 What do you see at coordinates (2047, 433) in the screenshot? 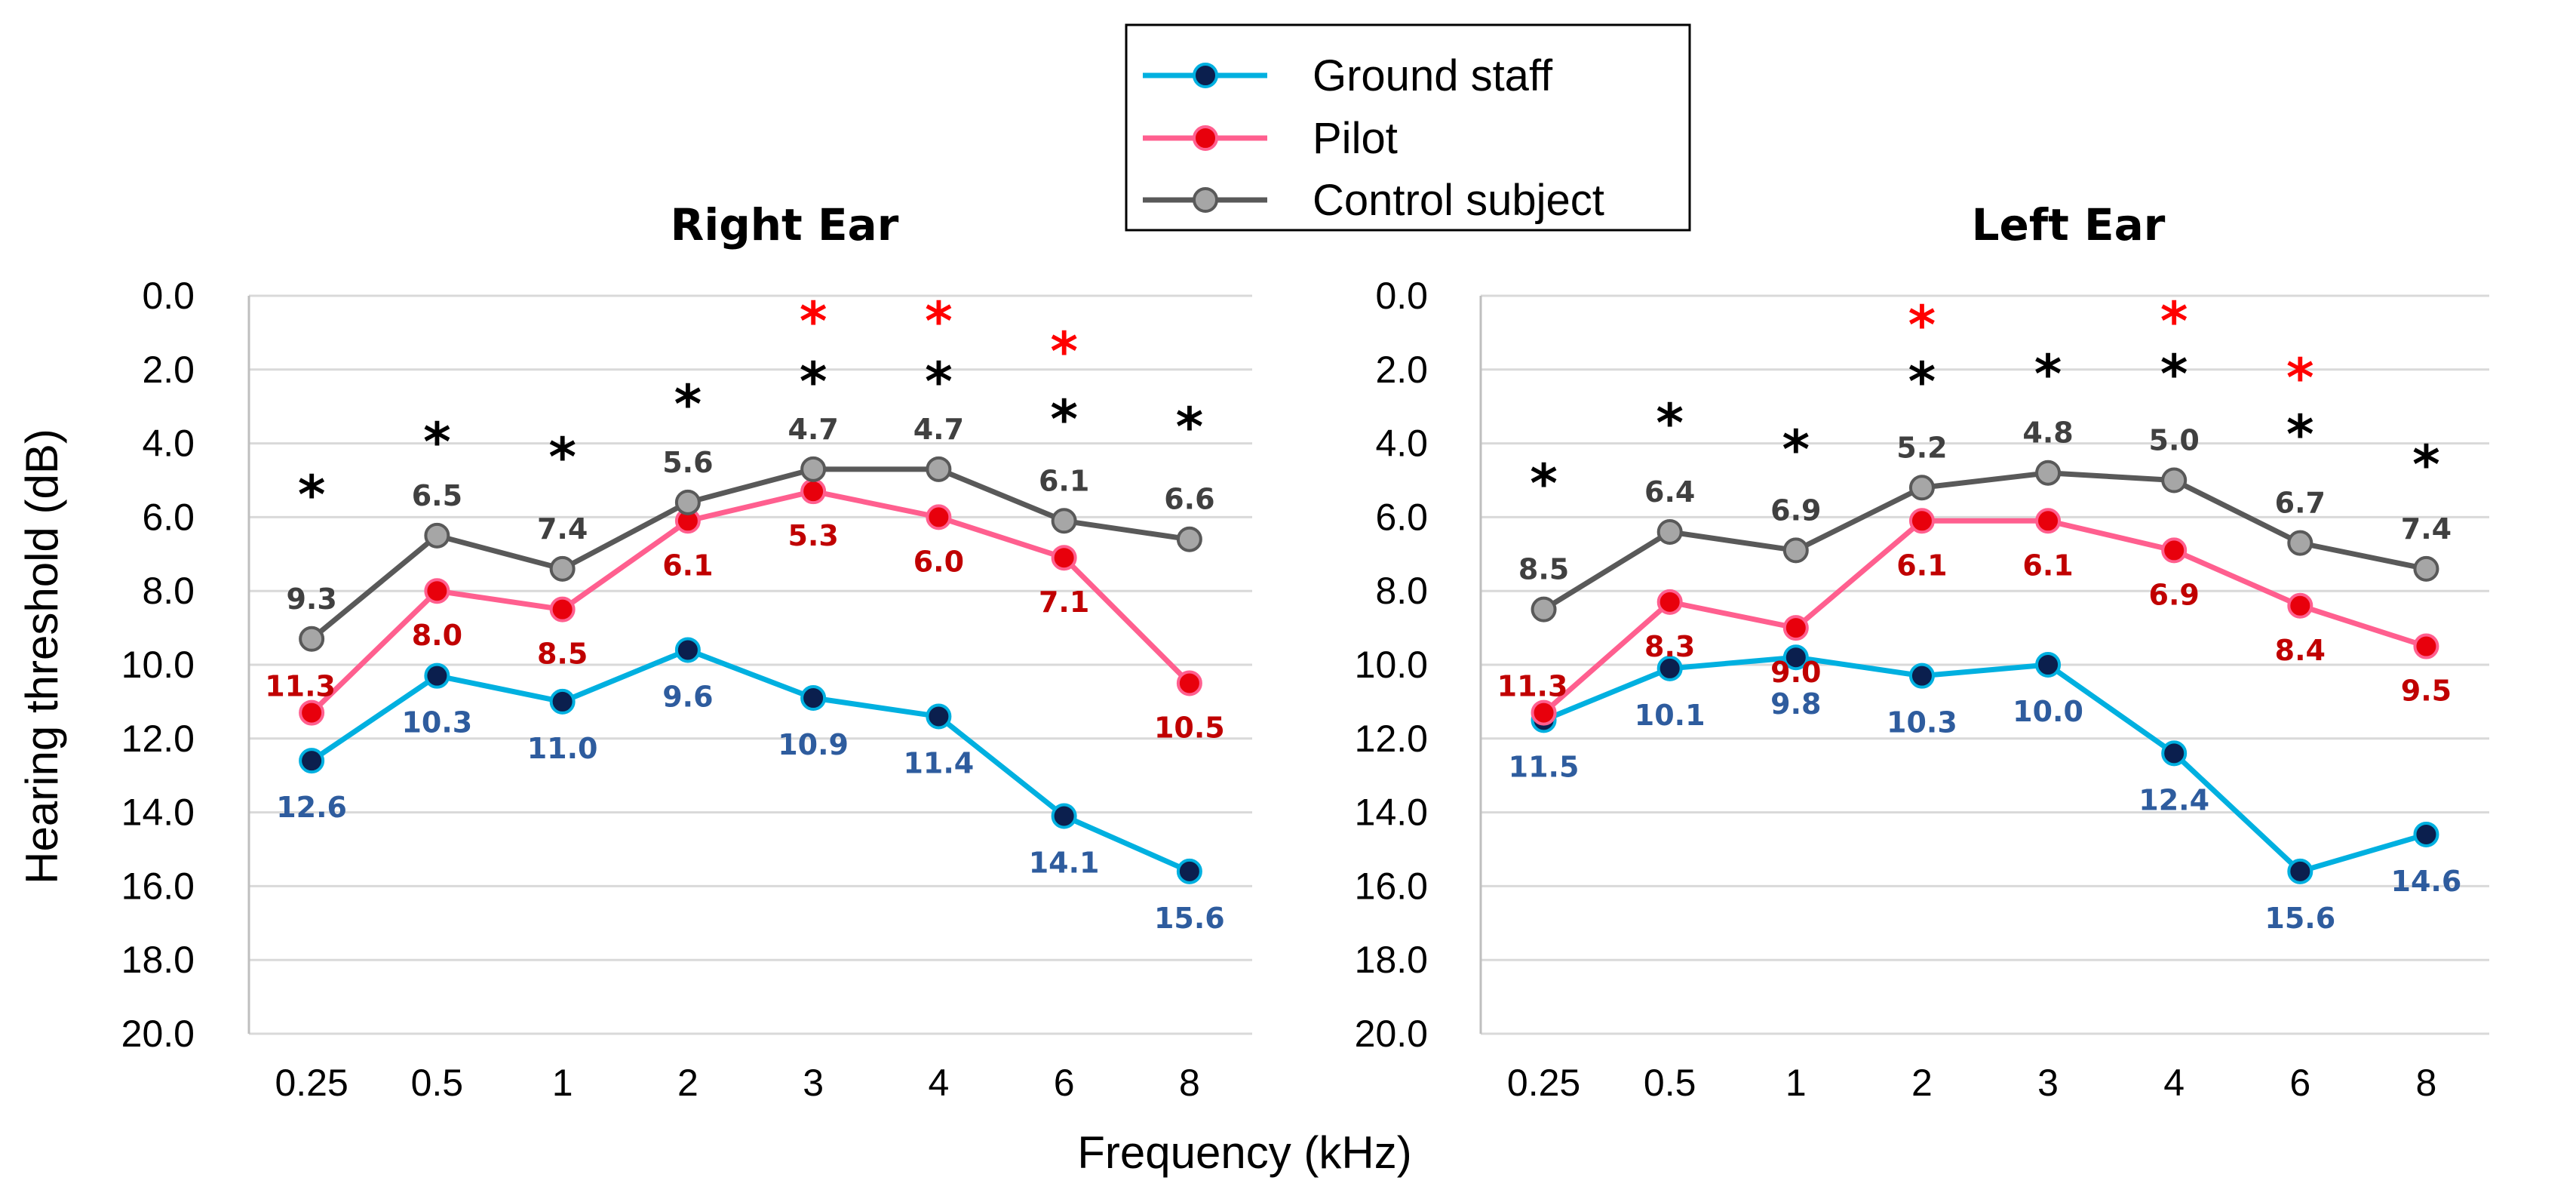
I see `data-label-control-subject: 4.8` at bounding box center [2047, 433].